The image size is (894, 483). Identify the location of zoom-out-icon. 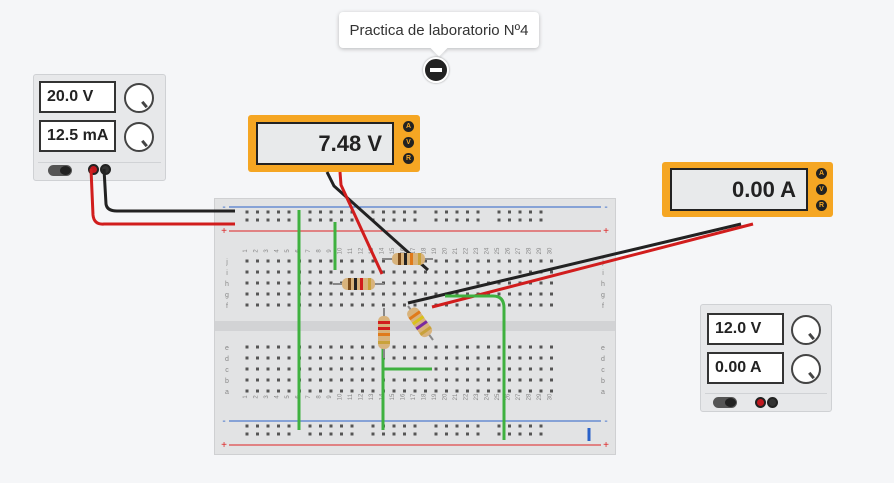
(436, 70).